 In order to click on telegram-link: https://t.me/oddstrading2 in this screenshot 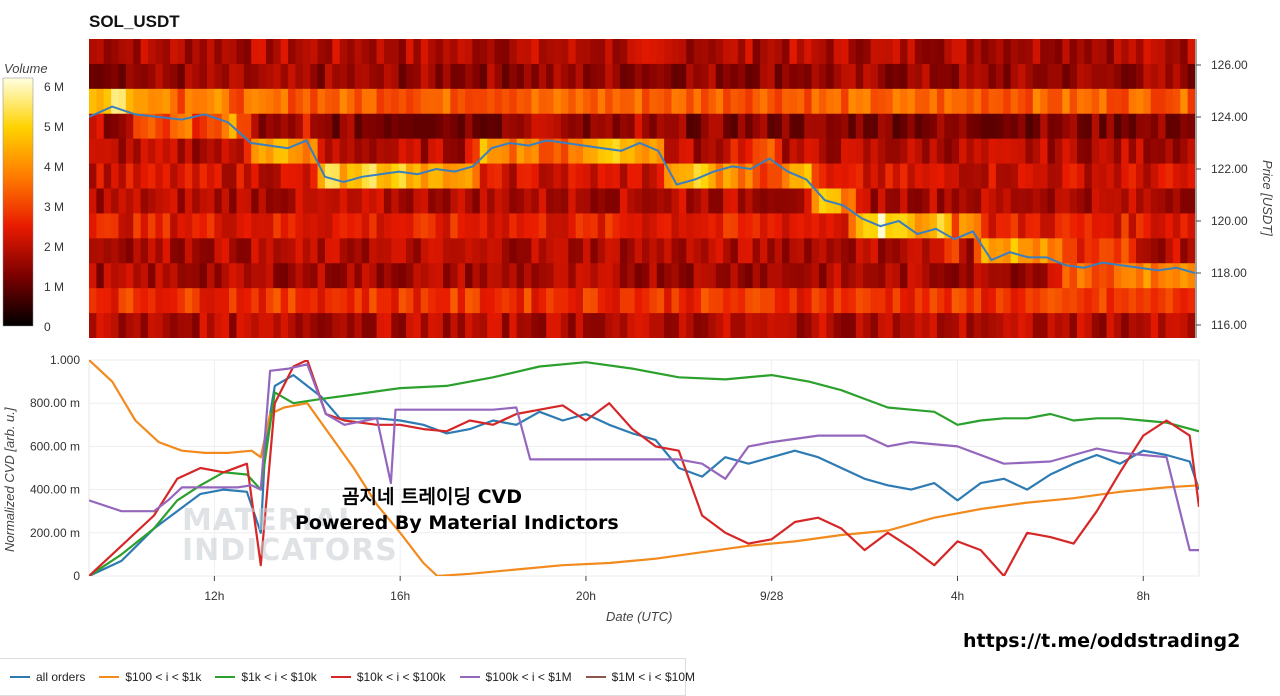, I will do `click(1102, 641)`.